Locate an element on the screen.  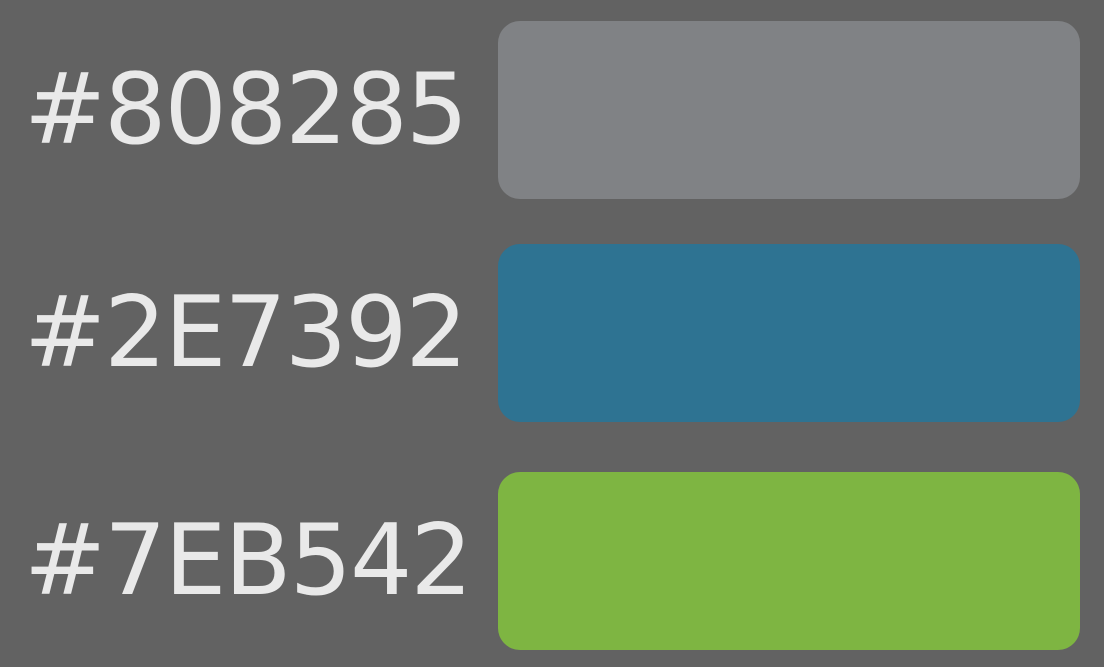
hex-label: #808285 is located at coordinates (246, 110).